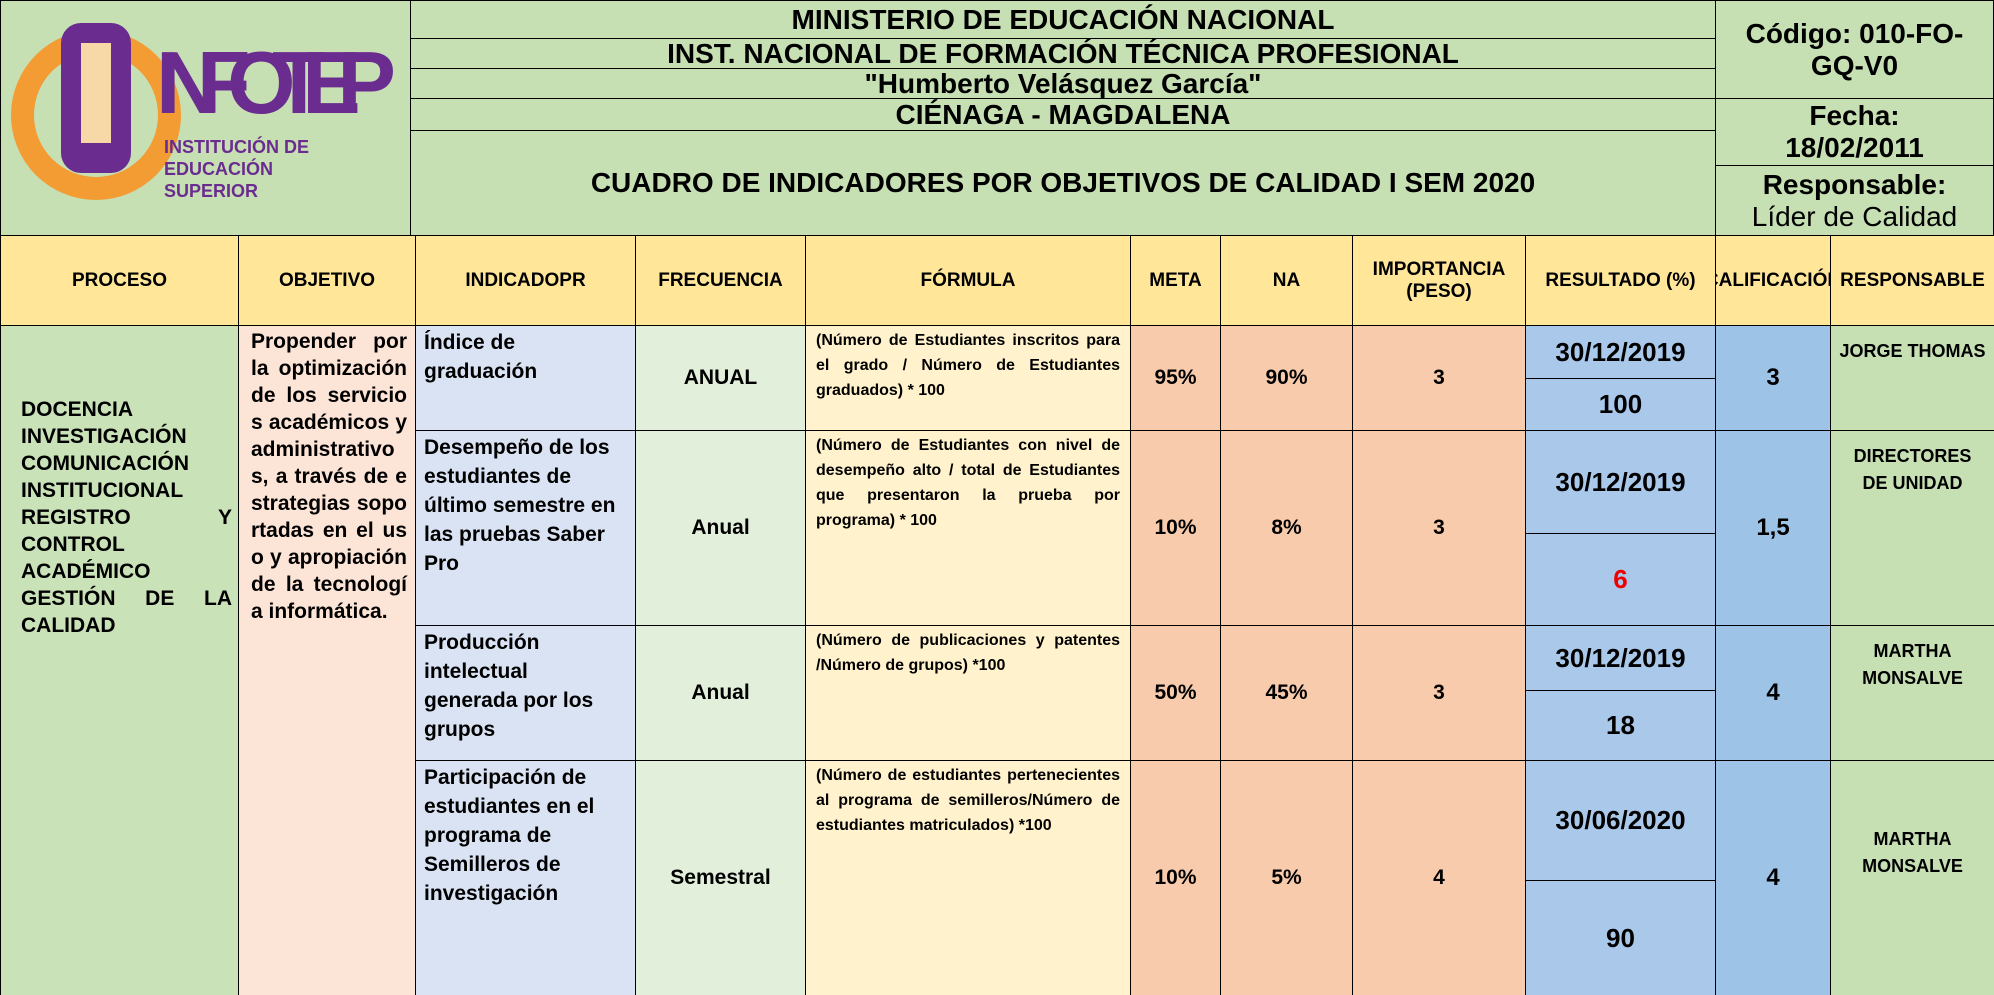 The height and width of the screenshot is (995, 1994). I want to click on title: CIÉNAGA - MAGDALENA, so click(1063, 114).